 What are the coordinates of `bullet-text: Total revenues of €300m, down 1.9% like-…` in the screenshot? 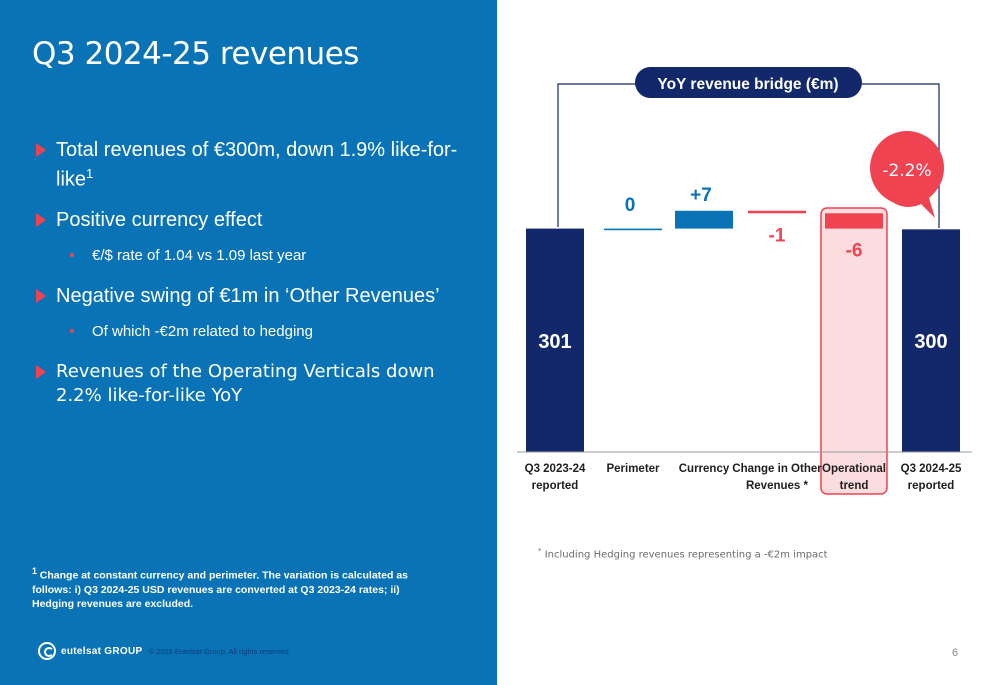 It's located at (257, 165).